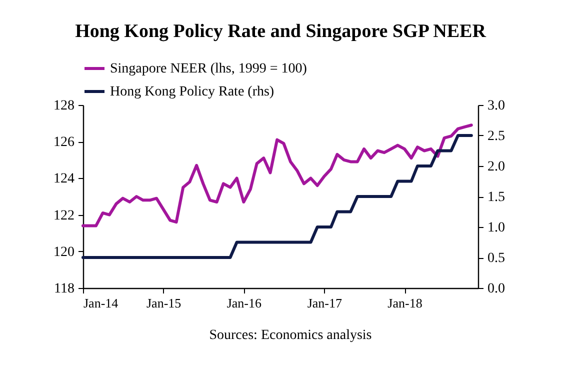 This screenshot has height=382, width=561. What do you see at coordinates (496, 197) in the screenshot?
I see `y2-tick-label: 1.5` at bounding box center [496, 197].